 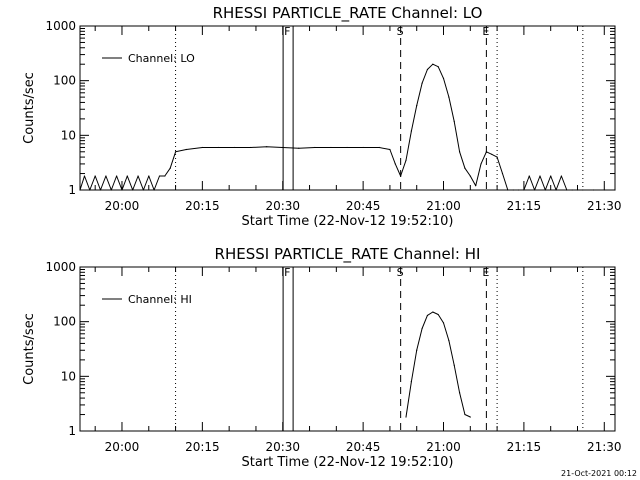 I want to click on chart-title: RHESSI PARTICLE_RATE Channel: HI, so click(x=348, y=254).